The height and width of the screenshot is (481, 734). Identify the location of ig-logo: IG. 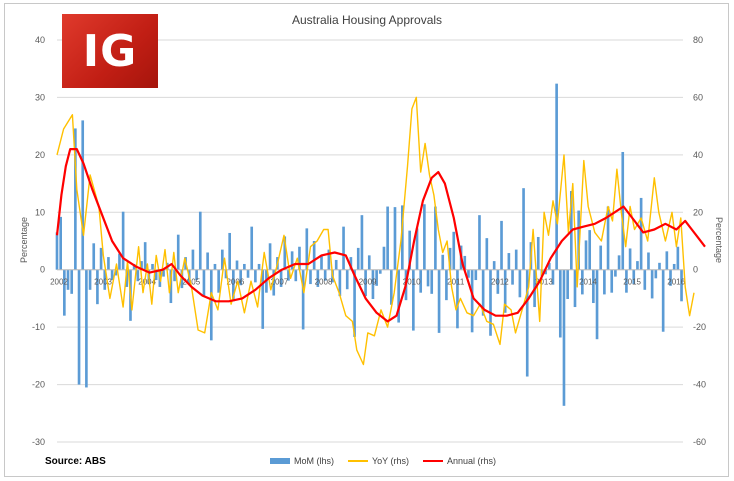
(110, 51).